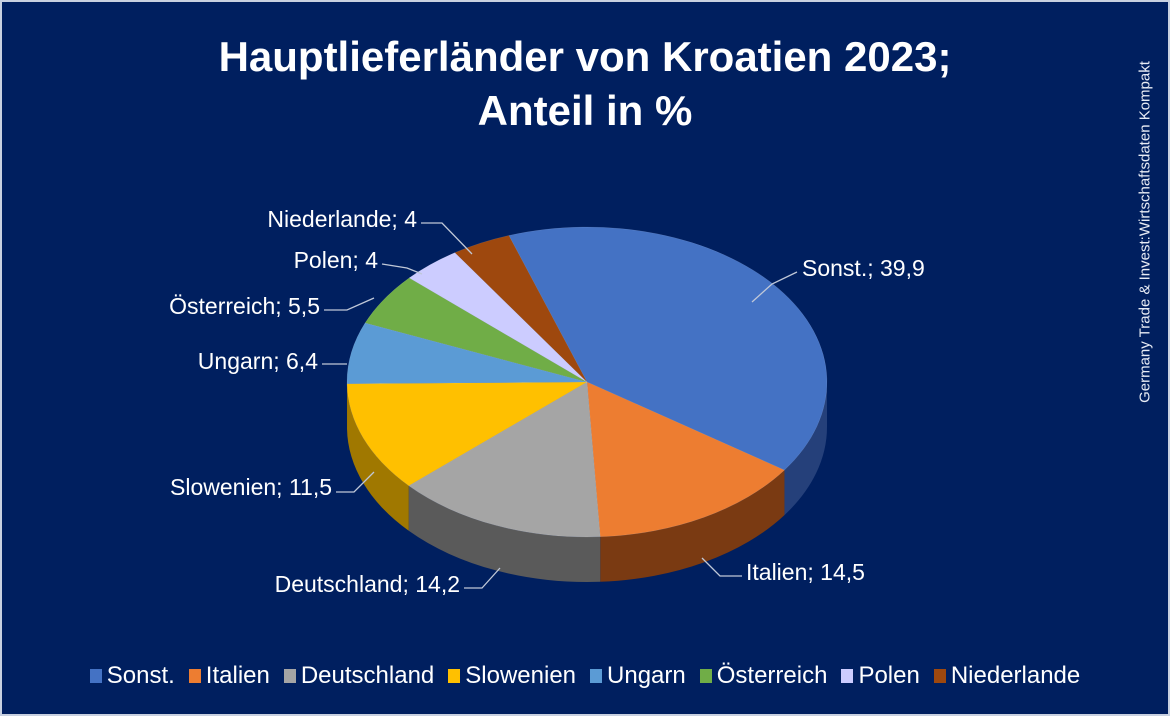 Image resolution: width=1170 pixels, height=716 pixels. I want to click on legend-item: Polen, so click(880, 676).